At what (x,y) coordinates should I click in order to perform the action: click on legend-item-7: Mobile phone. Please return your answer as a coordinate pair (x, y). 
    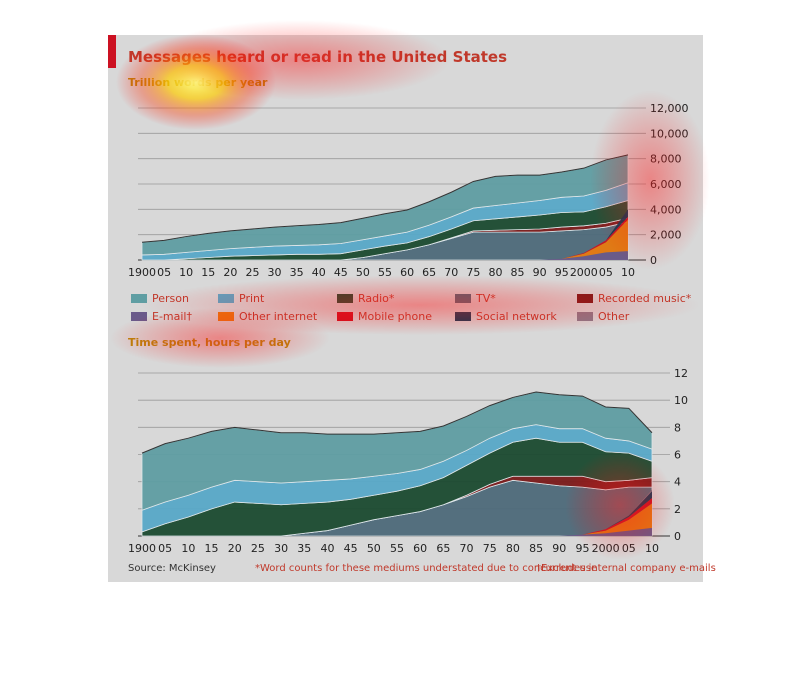
    Looking at the image, I should click on (384, 316).